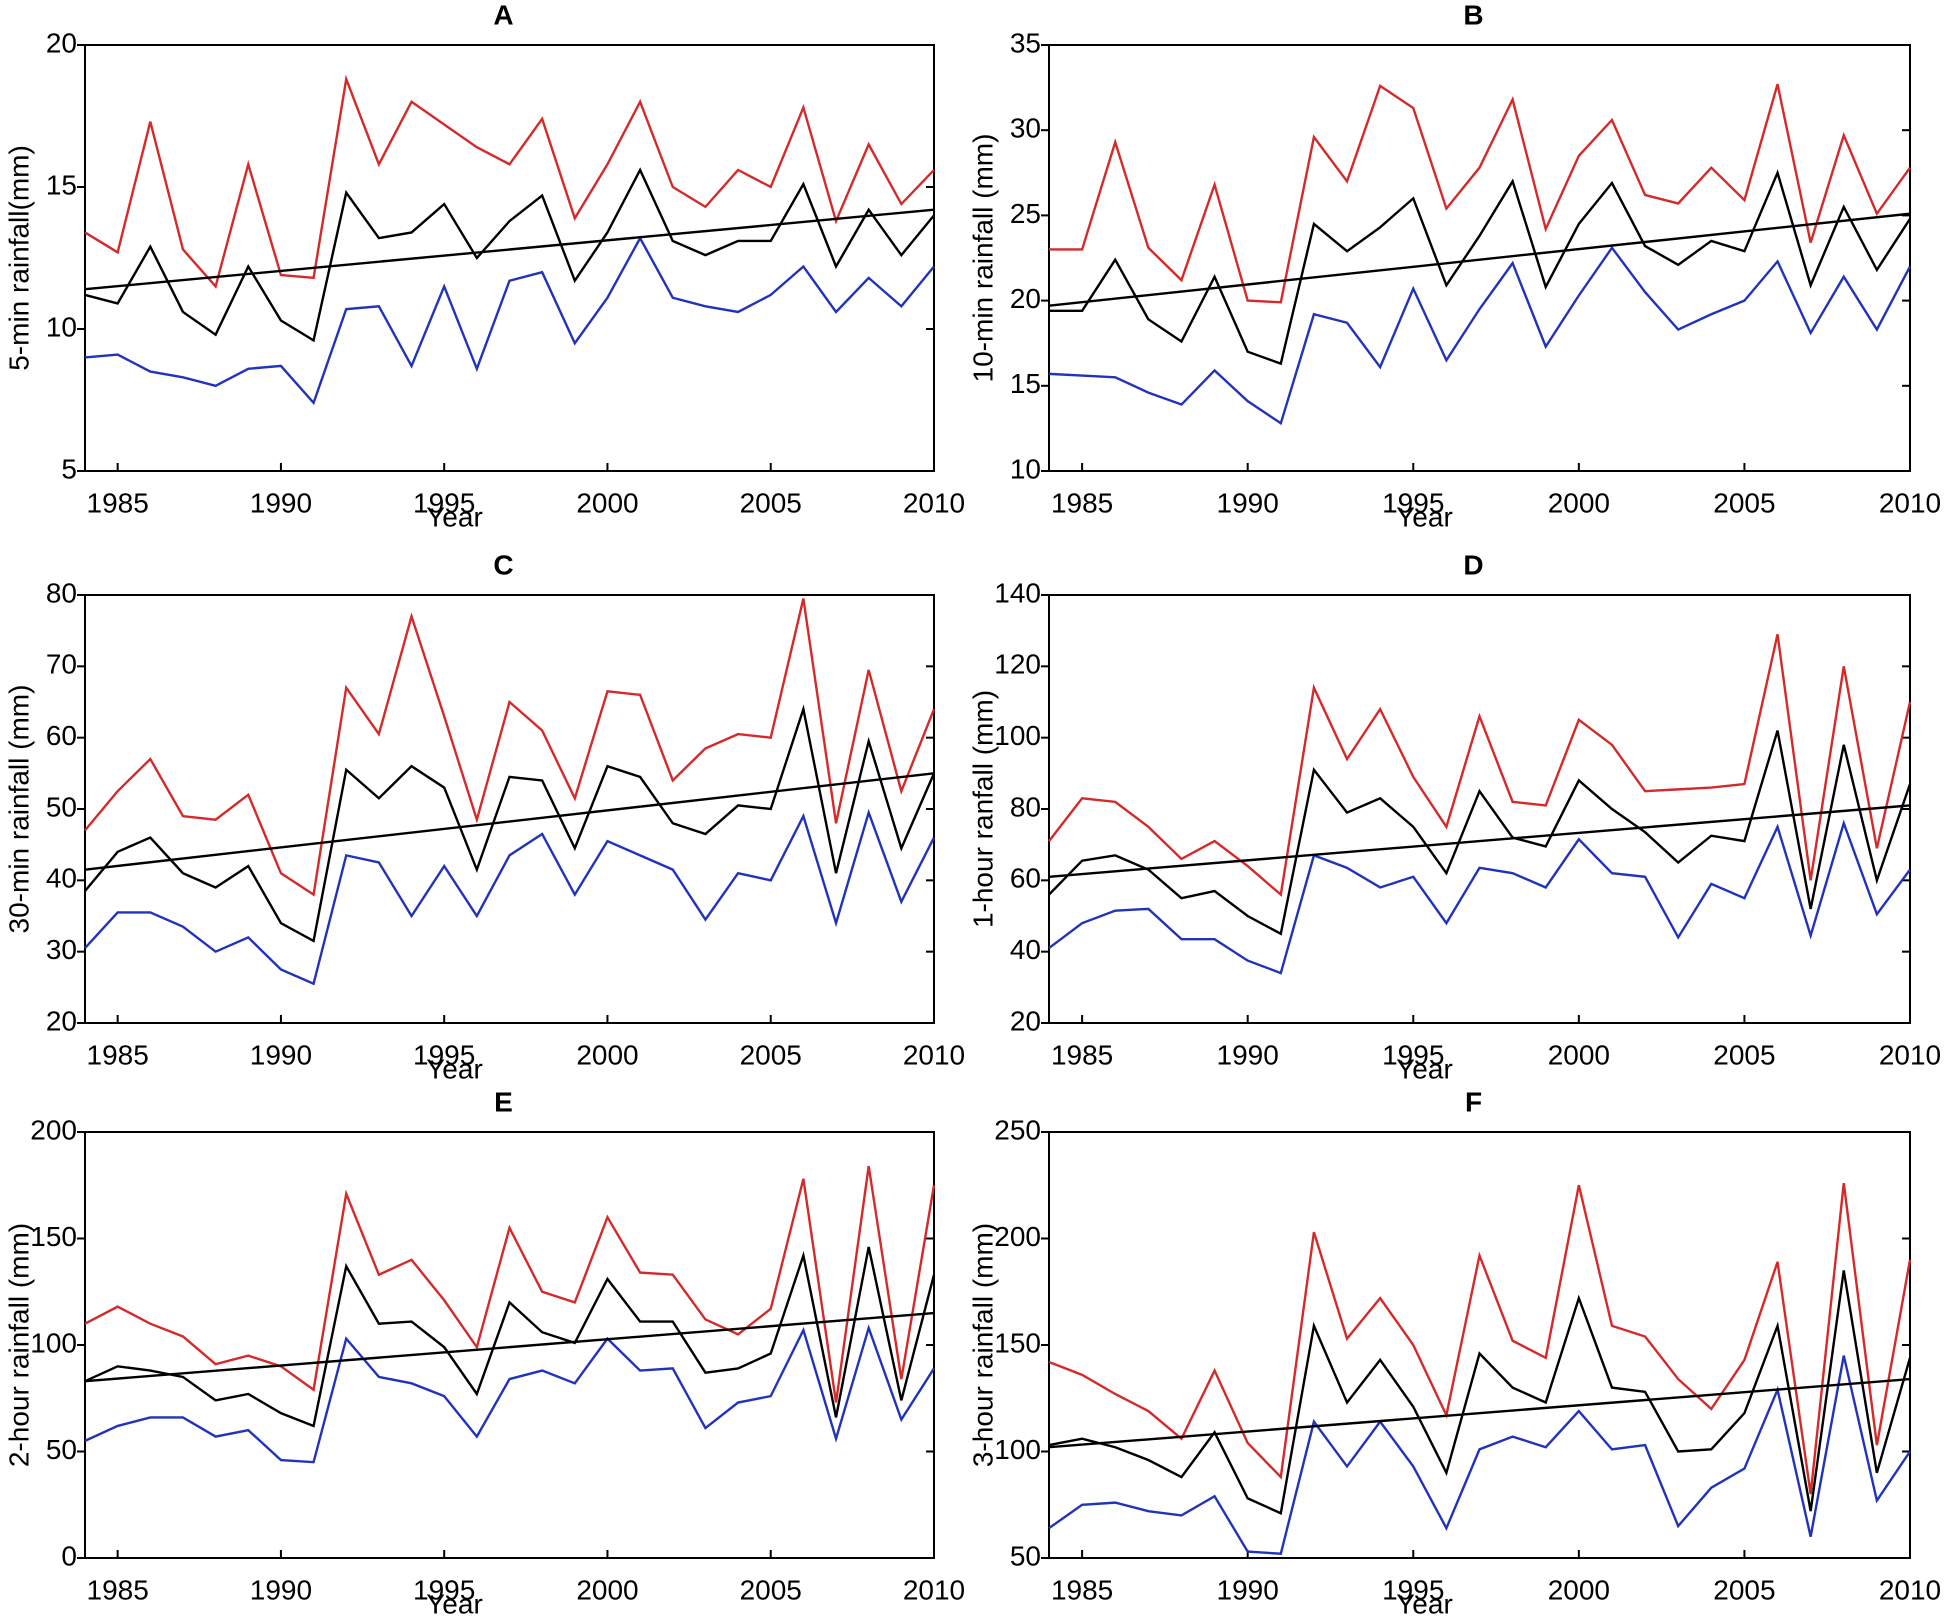 The height and width of the screenshot is (1619, 1950). Describe the element at coordinates (1025, 42) in the screenshot. I see `y-tick-label: 35` at that location.